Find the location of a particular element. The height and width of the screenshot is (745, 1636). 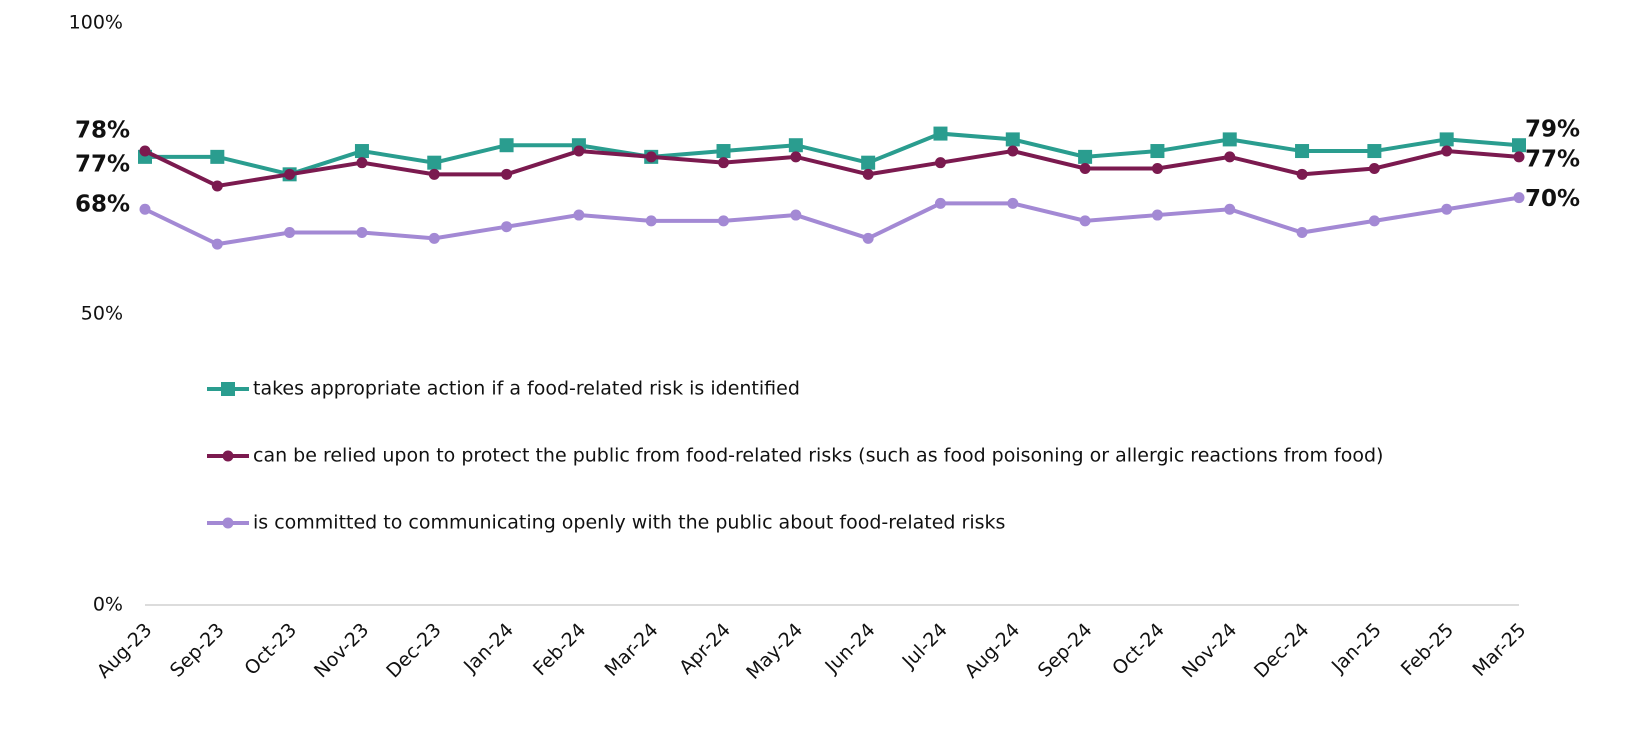

value-label: 79% is located at coordinates (1552, 130).